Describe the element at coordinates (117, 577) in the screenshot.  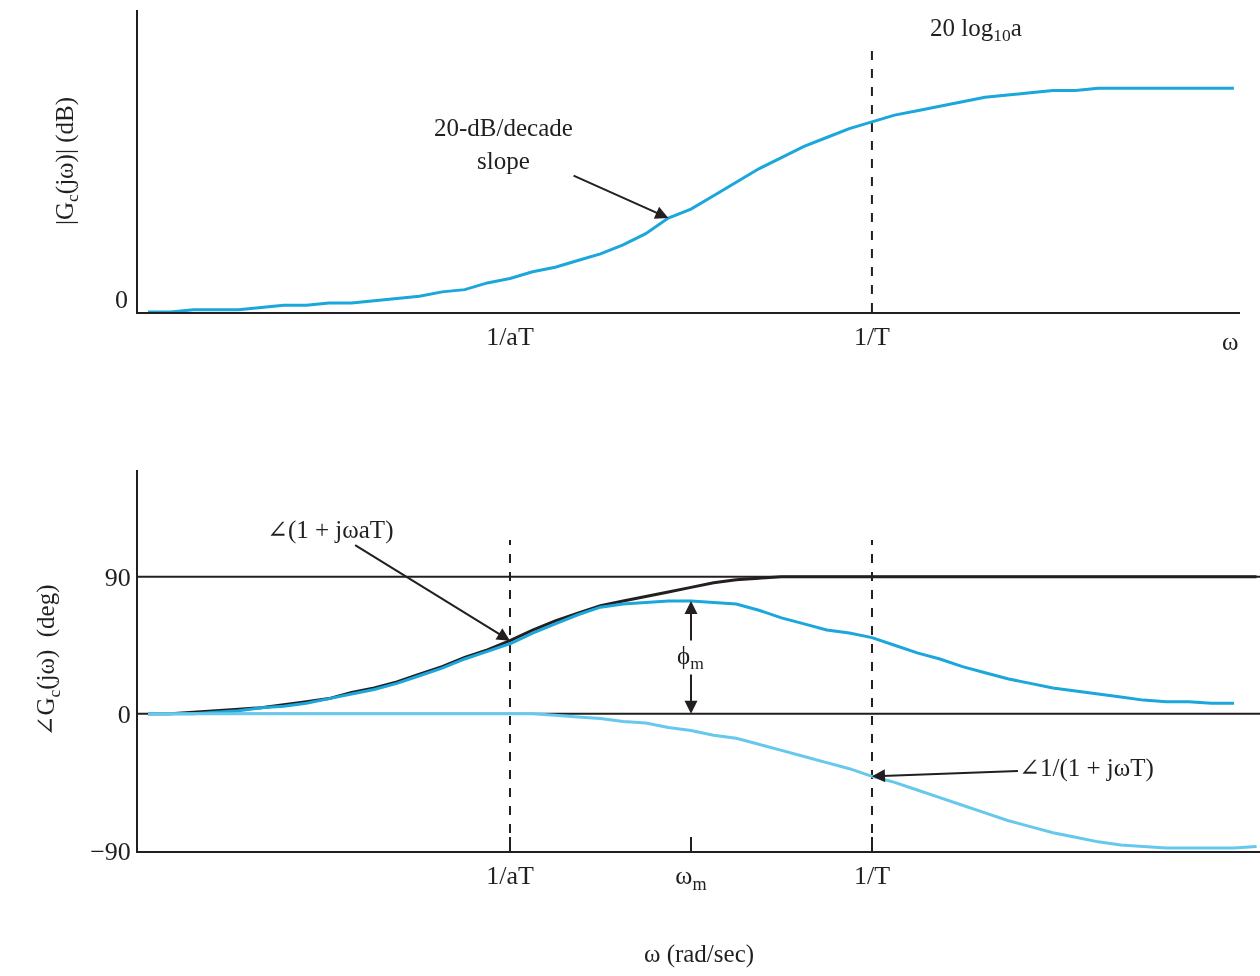
I see `y-tick-label: 90` at that location.